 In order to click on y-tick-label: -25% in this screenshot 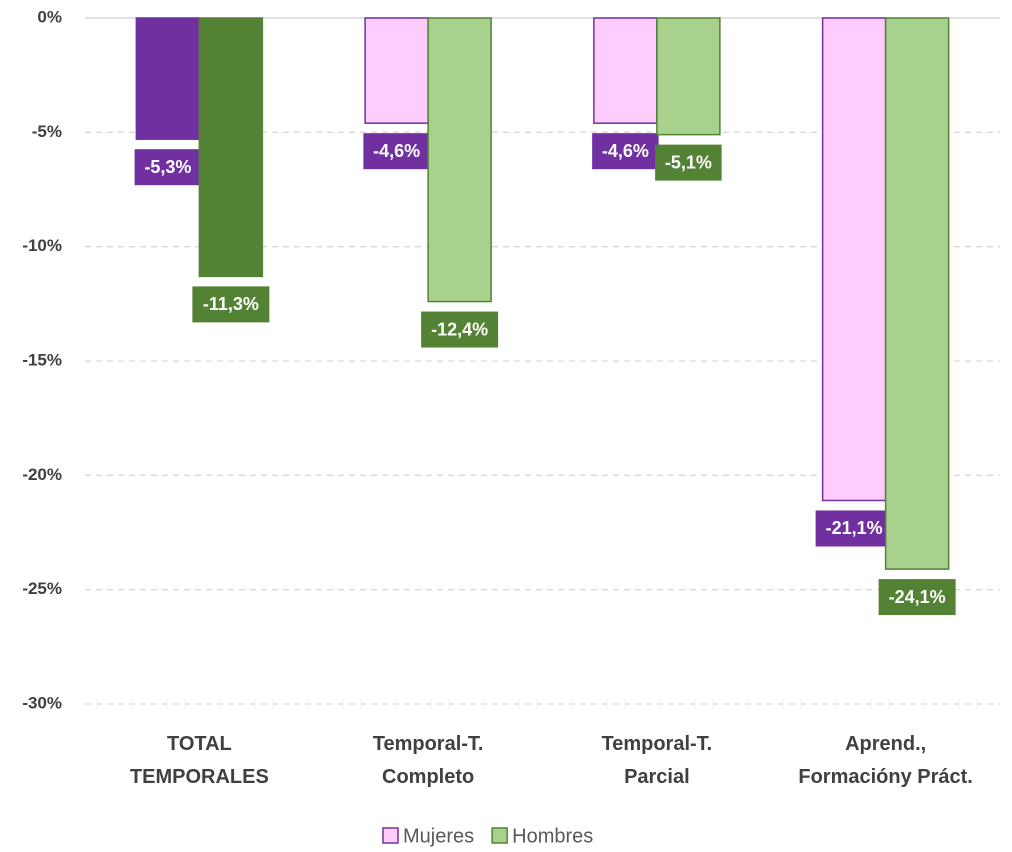, I will do `click(42, 588)`.